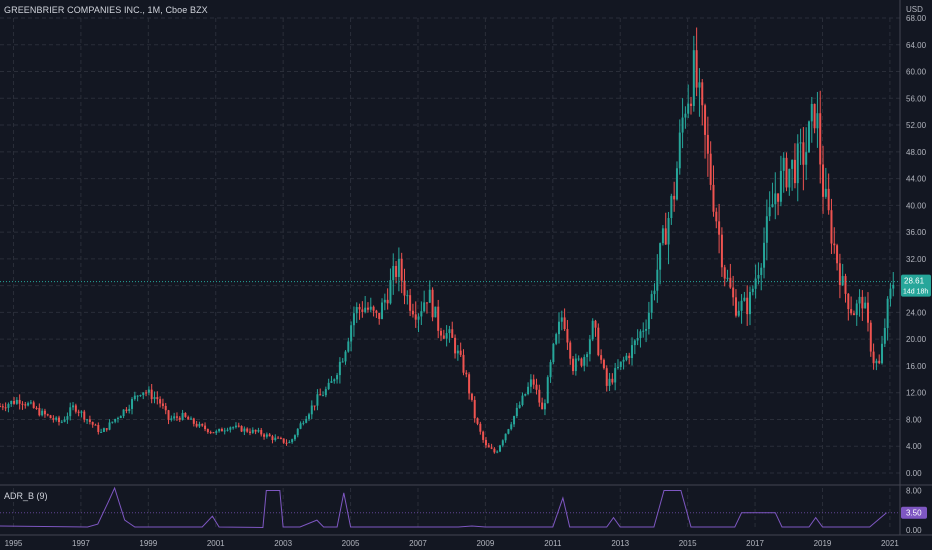 The image size is (932, 550). Describe the element at coordinates (916, 18) in the screenshot. I see `y-tick-label: 68.00` at that location.